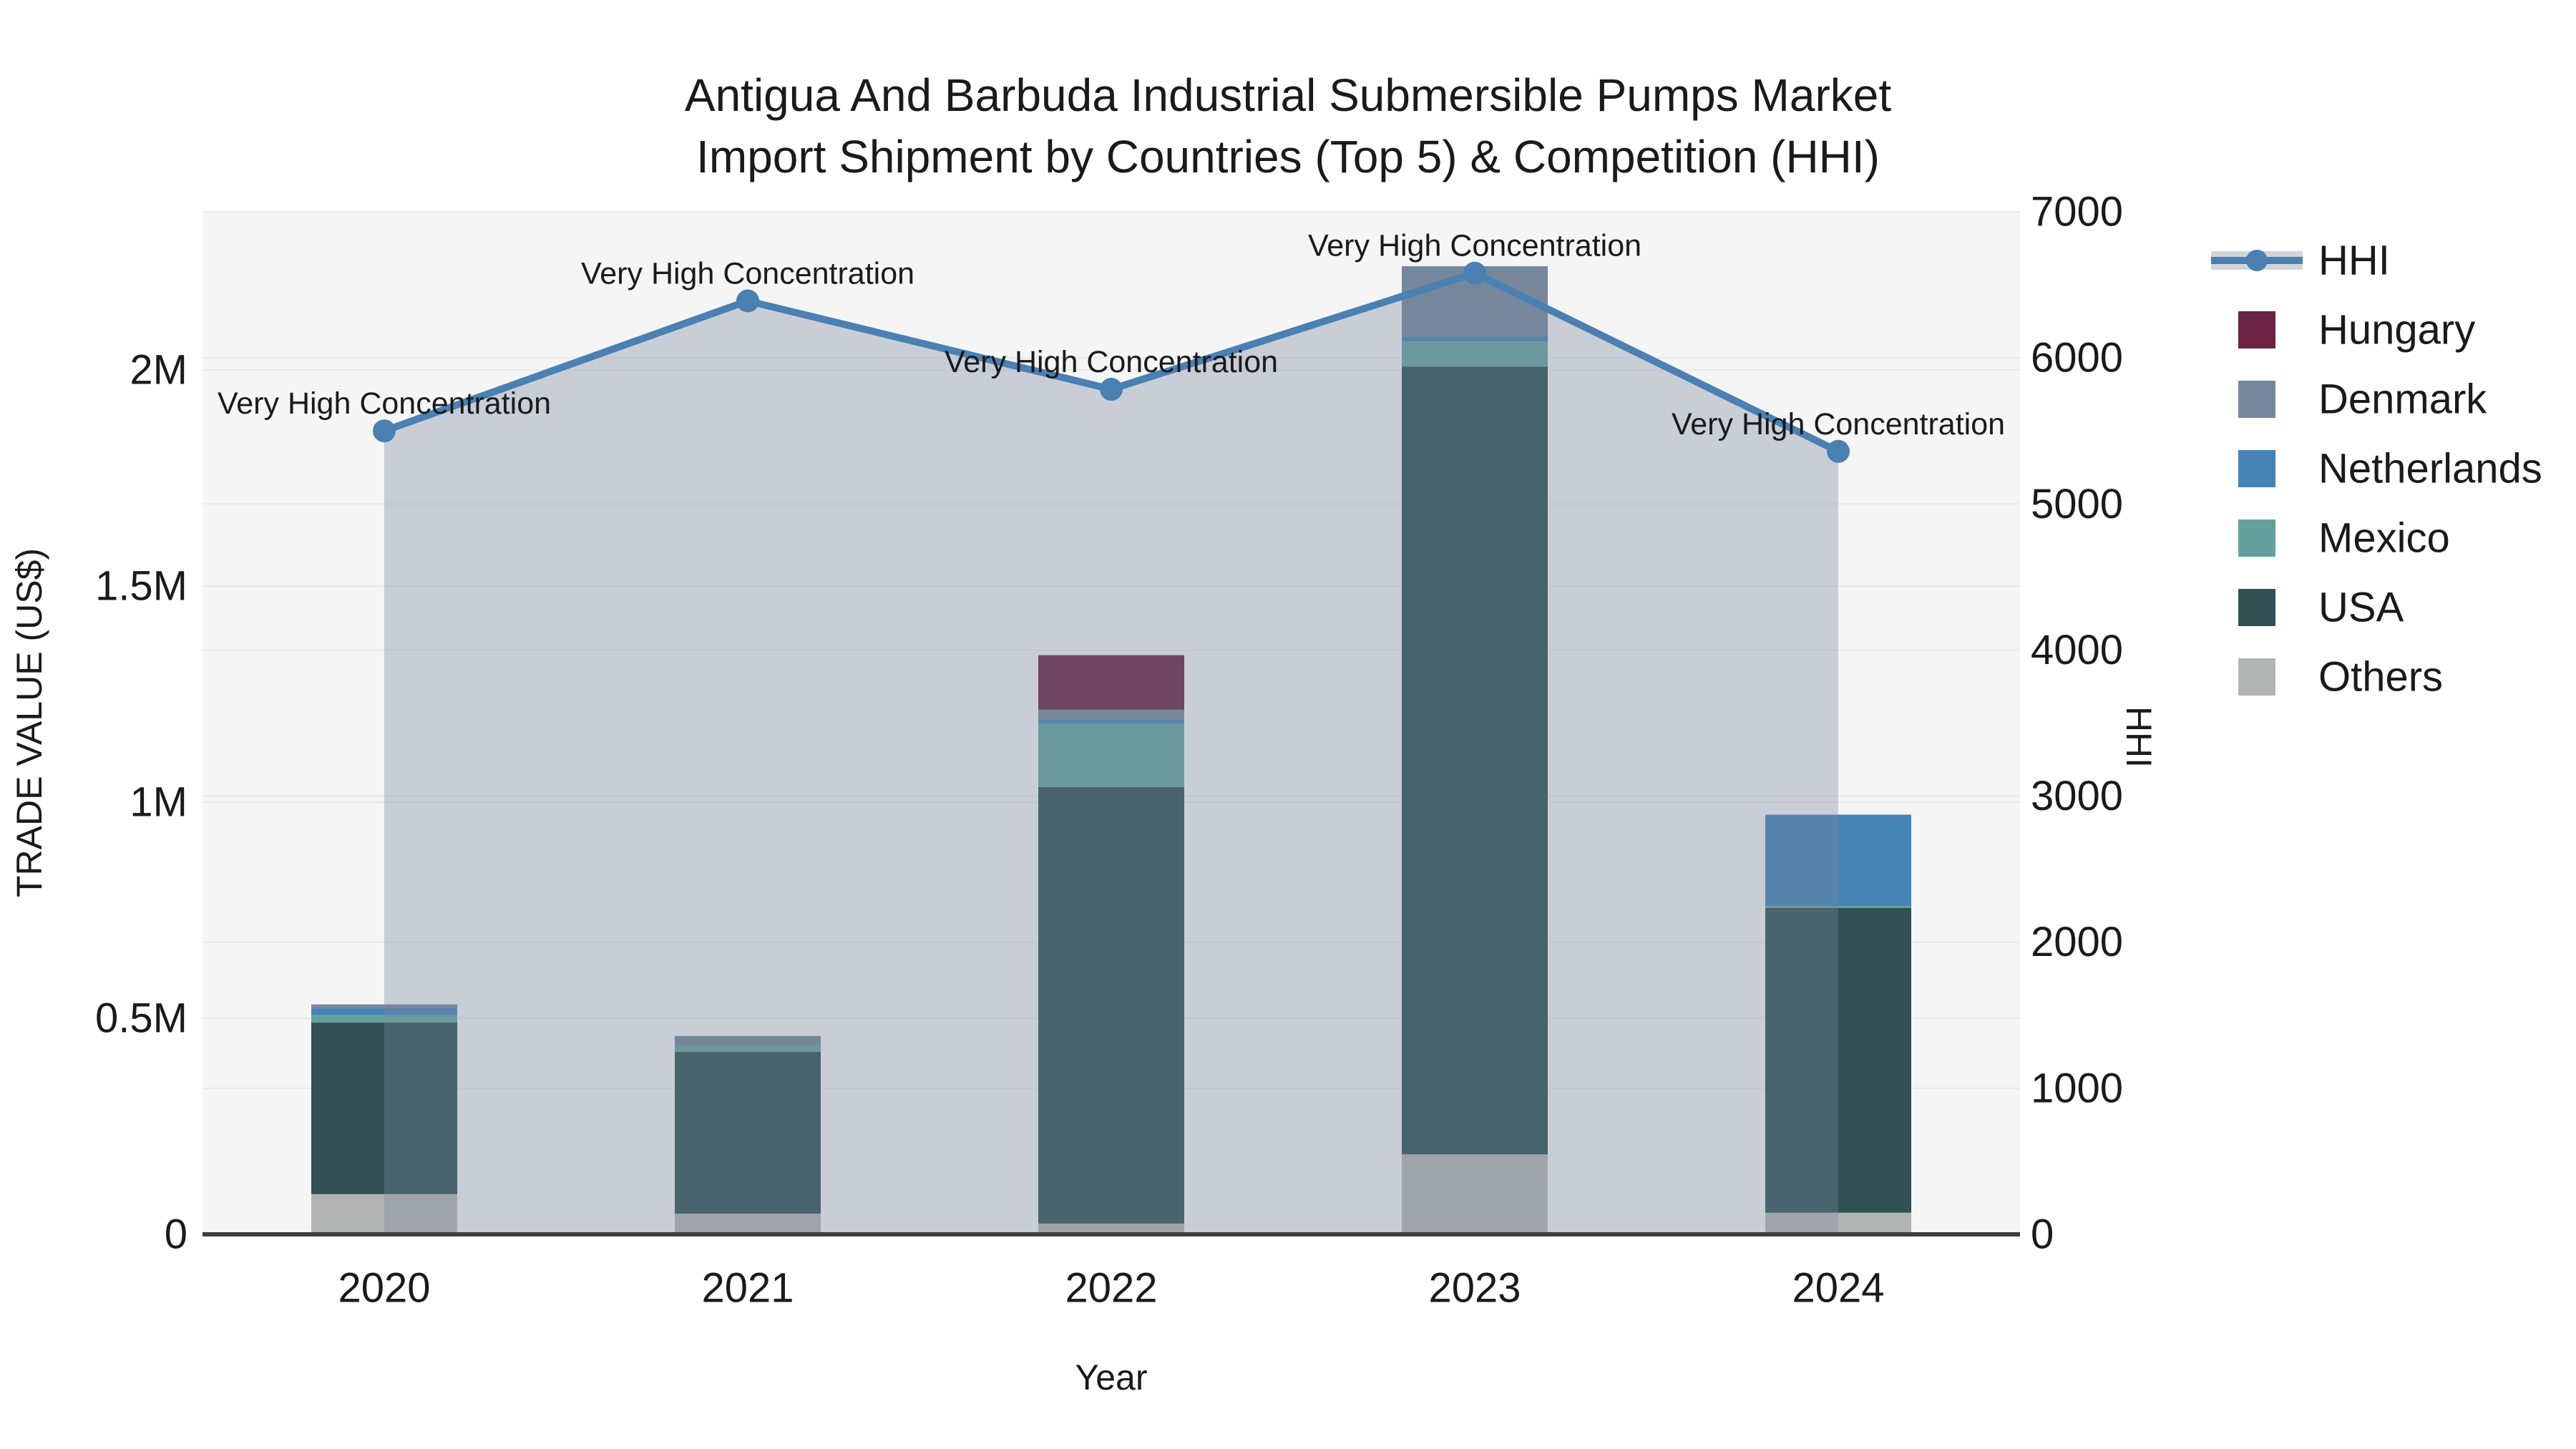  I want to click on legend-label-denmark: Denmark, so click(2402, 399).